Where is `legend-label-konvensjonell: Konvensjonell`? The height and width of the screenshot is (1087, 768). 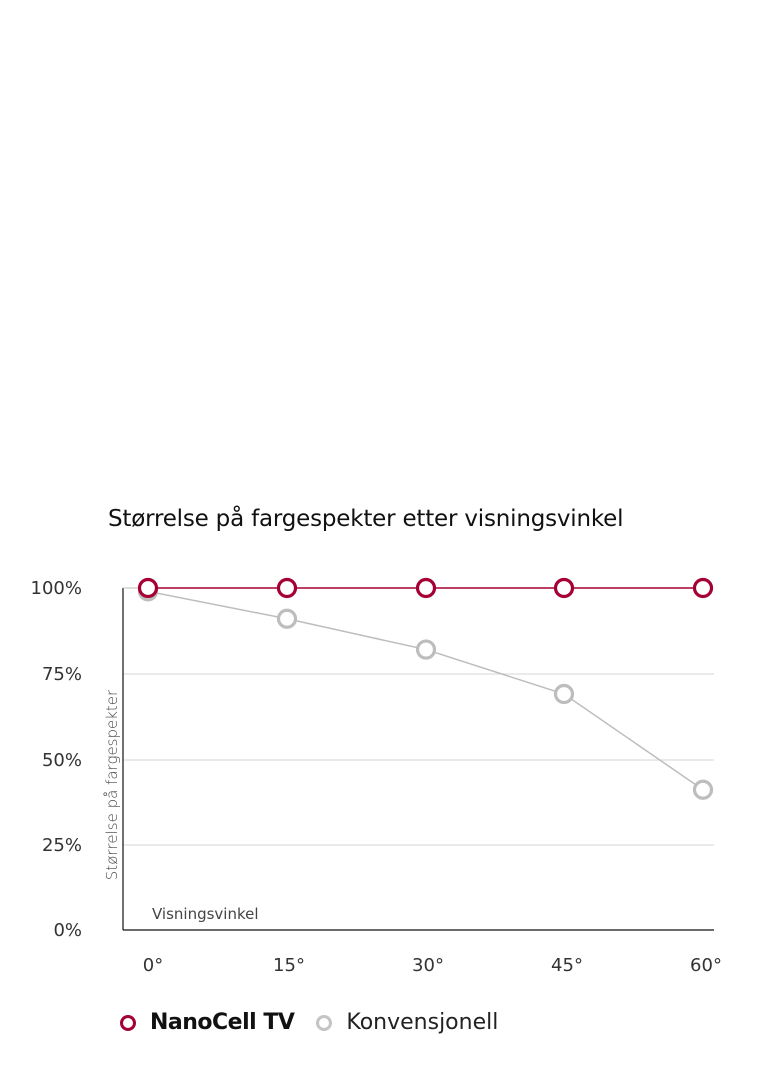
legend-label-konvensjonell: Konvensjonell is located at coordinates (422, 1022).